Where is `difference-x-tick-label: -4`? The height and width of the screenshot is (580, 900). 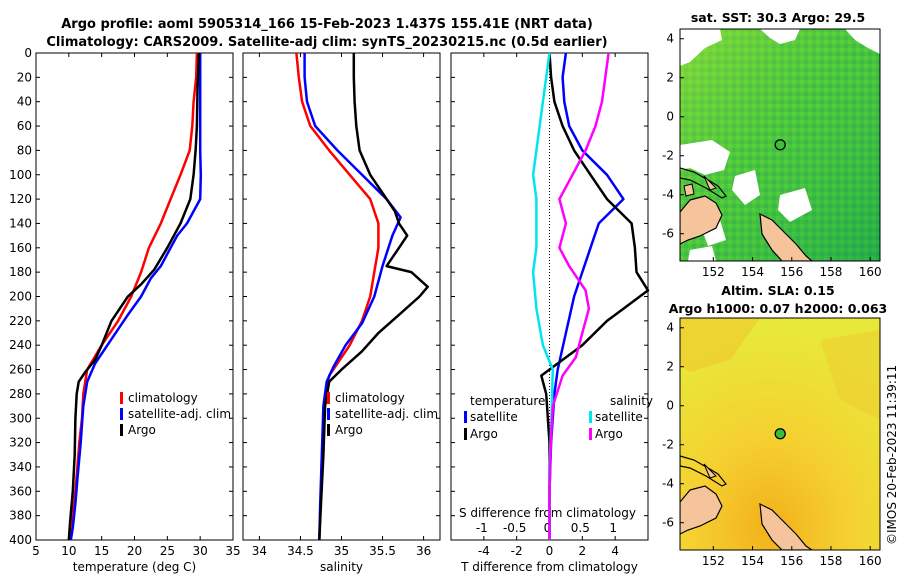
difference-x-tick-label: -4 is located at coordinates (484, 551).